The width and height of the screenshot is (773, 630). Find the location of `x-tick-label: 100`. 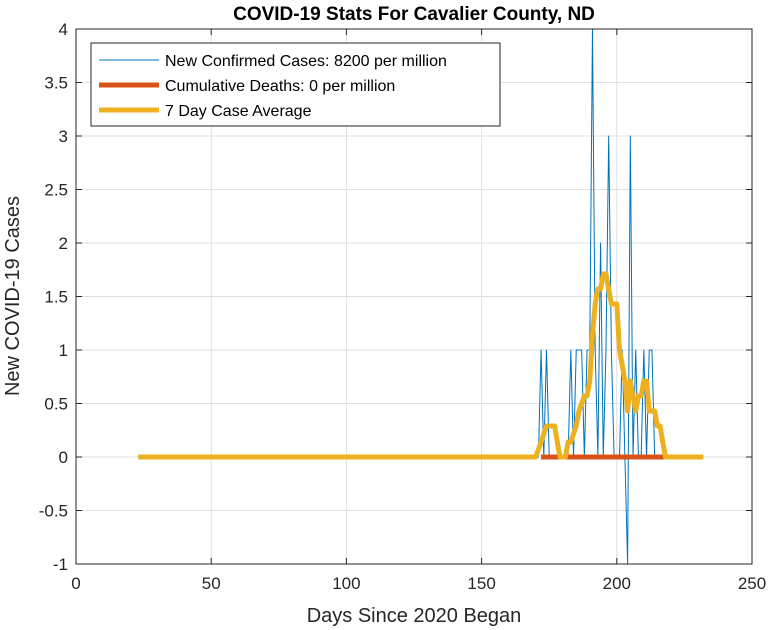

x-tick-label: 100 is located at coordinates (346, 583).